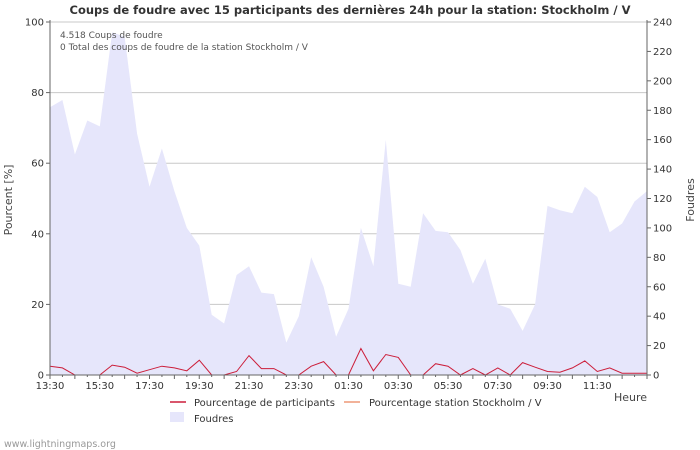 The height and width of the screenshot is (450, 700). What do you see at coordinates (50, 386) in the screenshot?
I see `x-tick-label: 13:30` at bounding box center [50, 386].